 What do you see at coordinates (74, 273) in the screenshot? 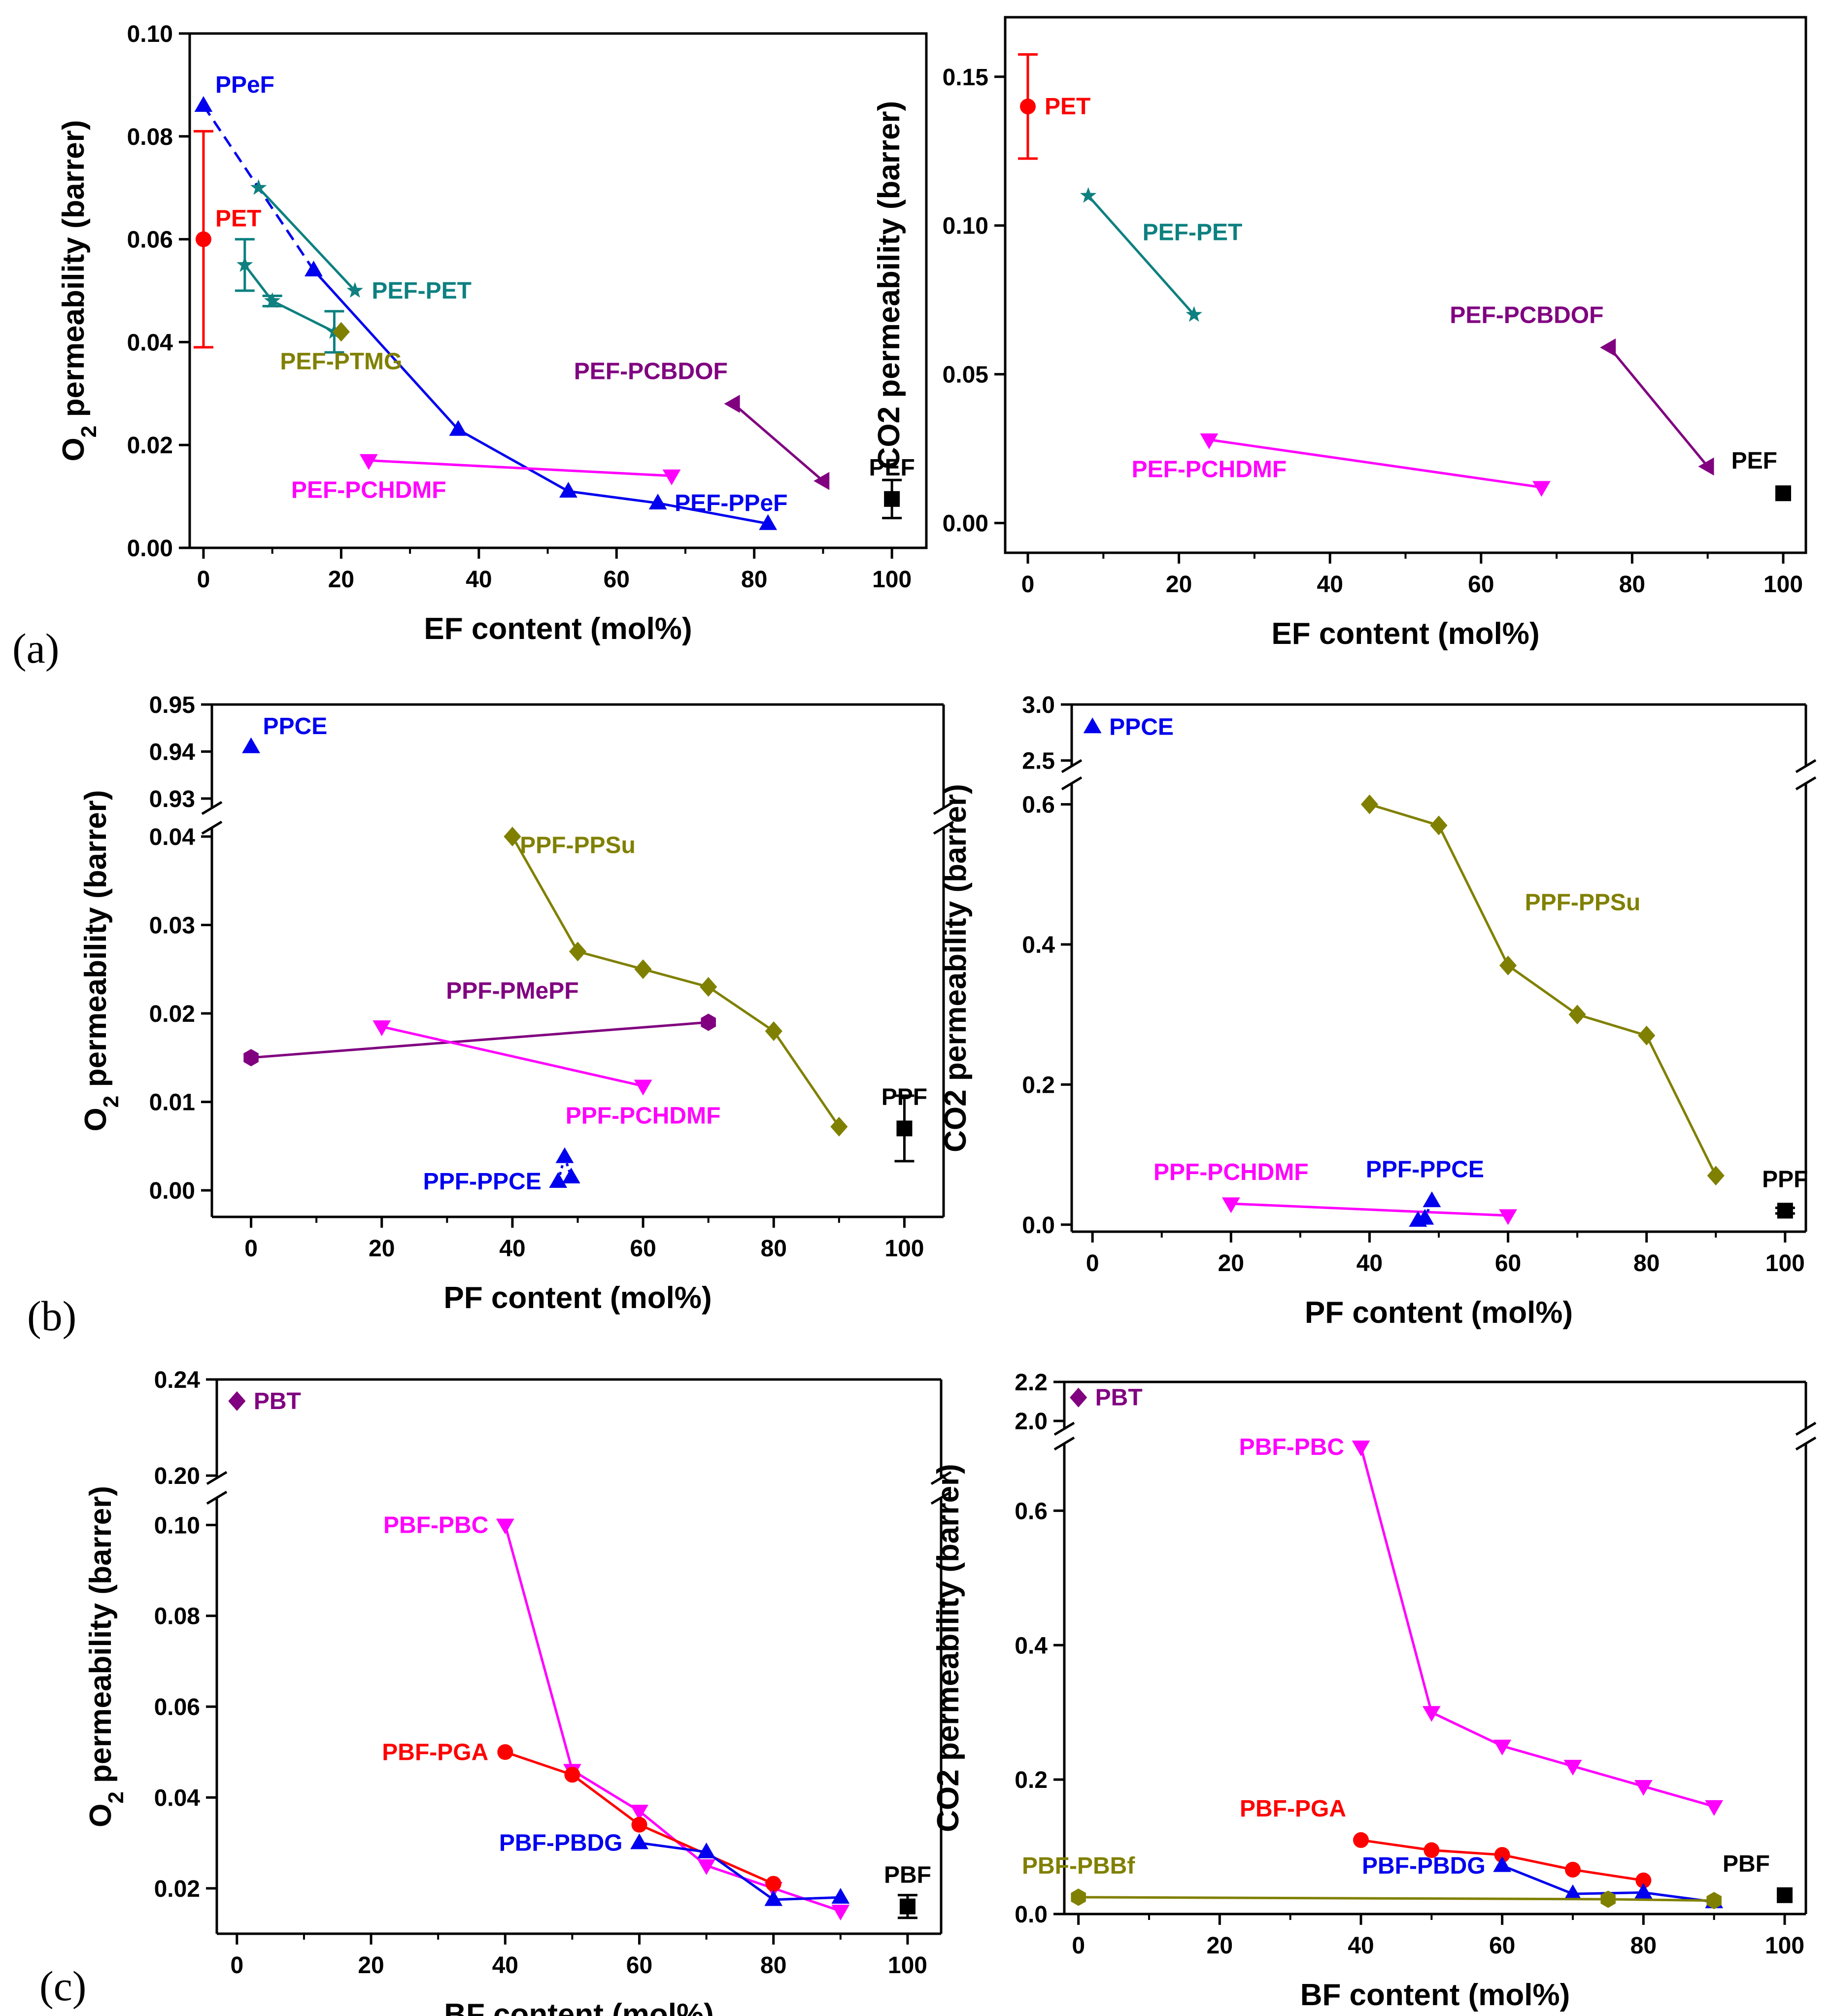
I see `y-axis-title-part: permeability (barrer)` at bounding box center [74, 273].